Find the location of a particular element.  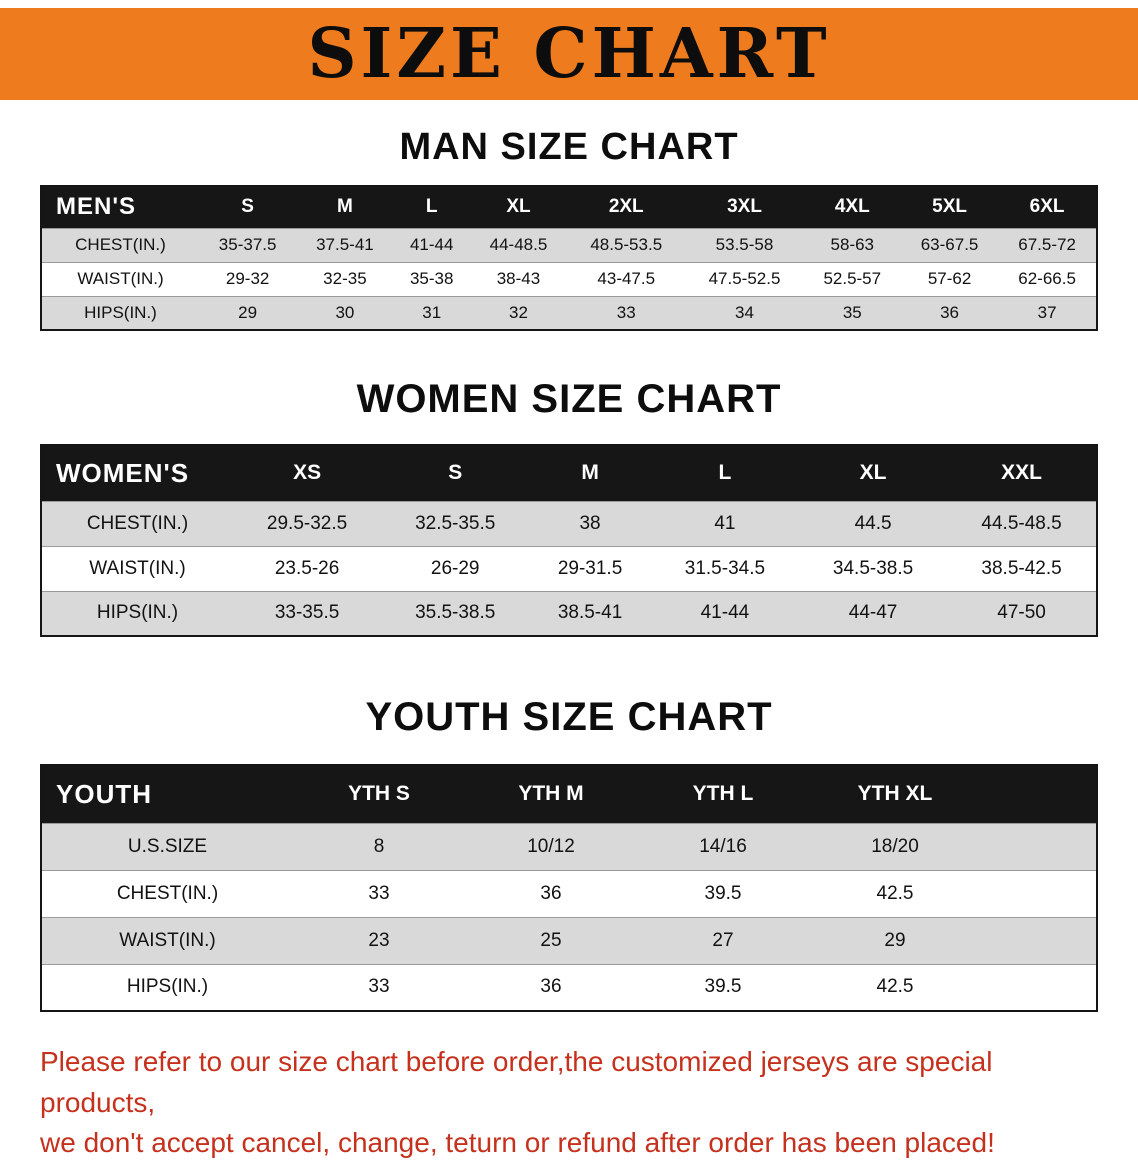

women-col-m: M is located at coordinates (590, 473).